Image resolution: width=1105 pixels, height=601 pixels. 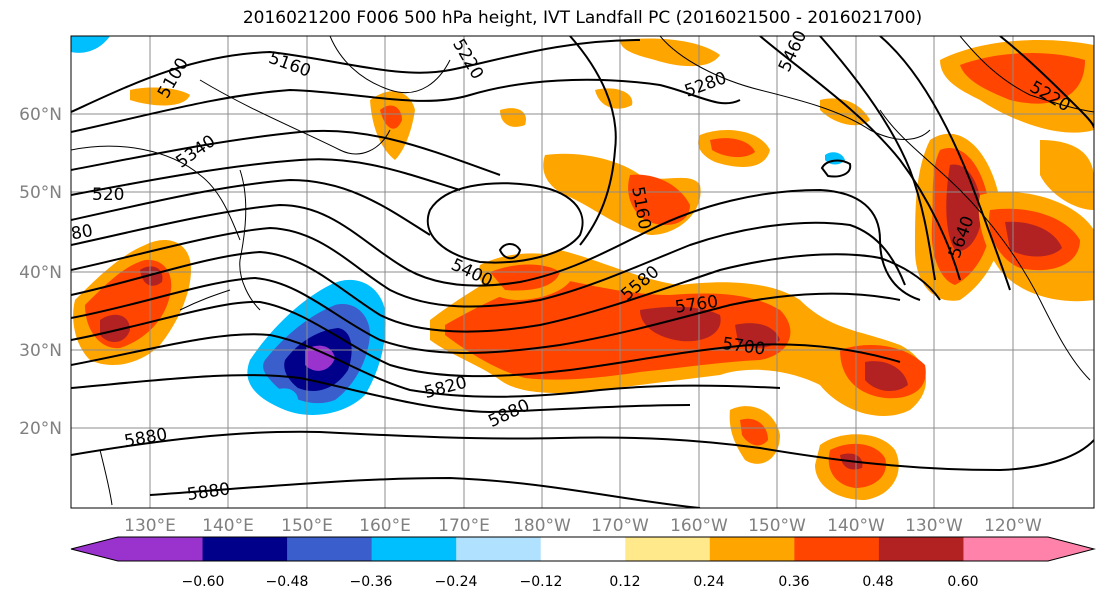 I want to click on lon-label: 170°E, so click(x=464, y=526).